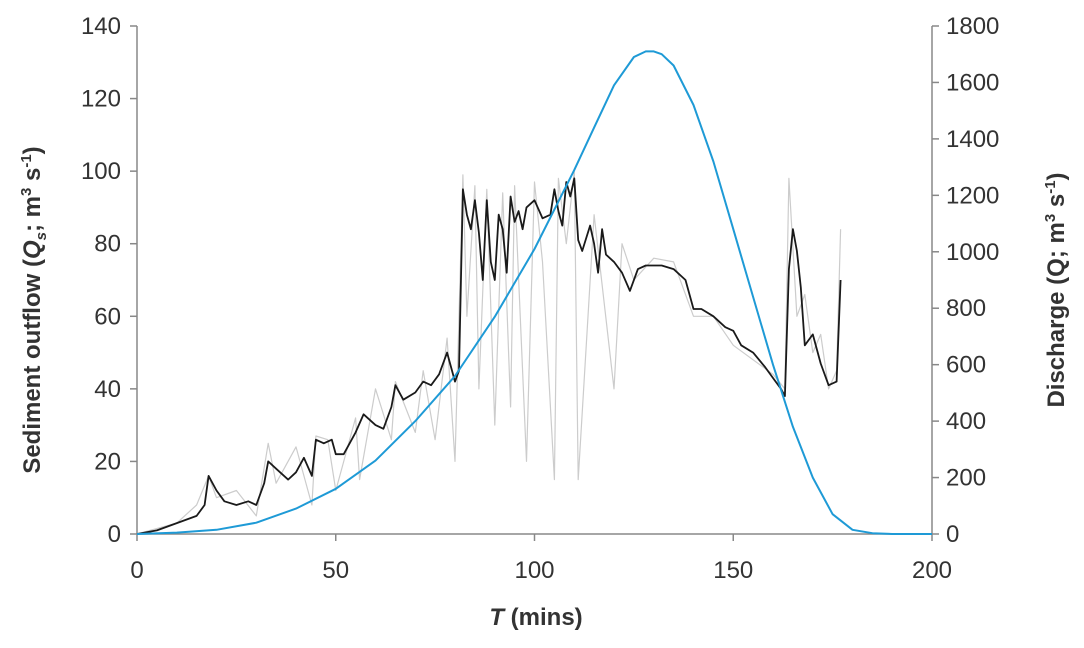 Image resolution: width=1084 pixels, height=648 pixels. Describe the element at coordinates (1050, 186) in the screenshot. I see `y-right-label-sup2: -1` at that location.